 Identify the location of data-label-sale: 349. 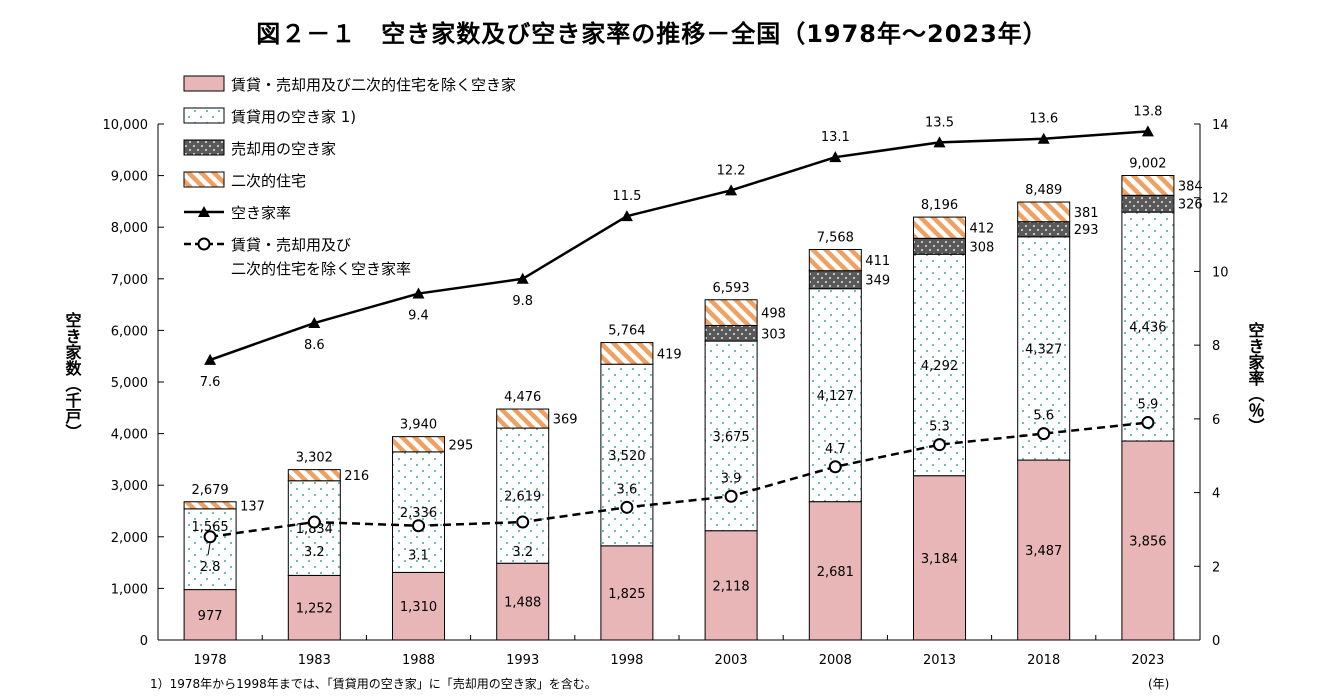
(877, 281).